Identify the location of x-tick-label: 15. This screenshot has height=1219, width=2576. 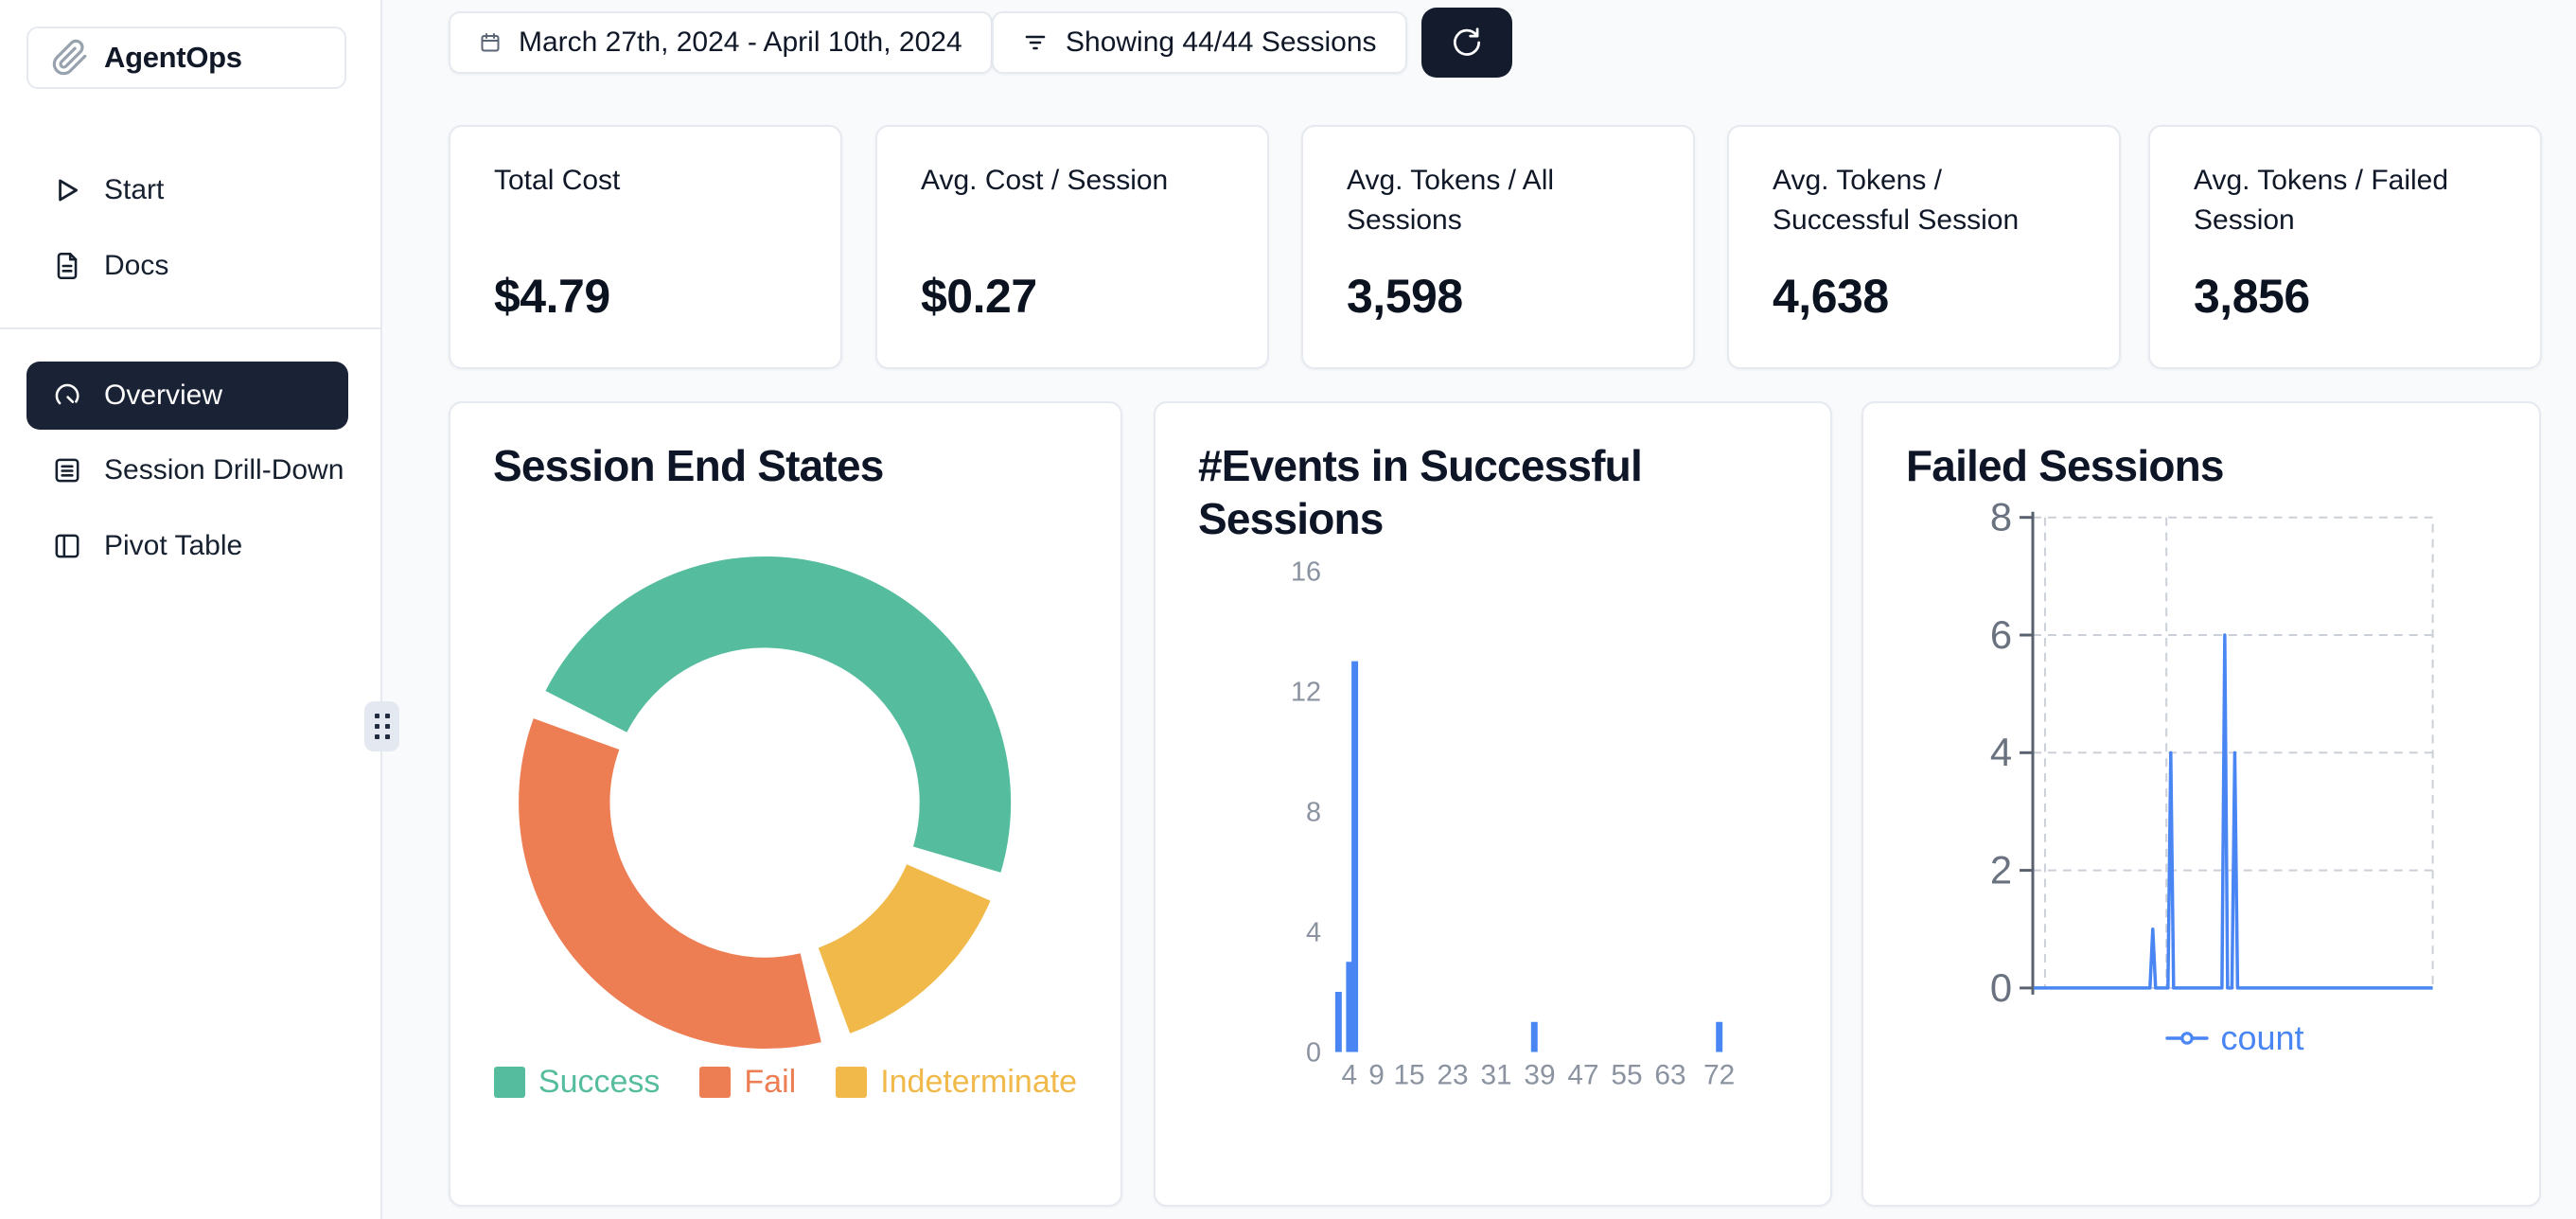
(1408, 1074).